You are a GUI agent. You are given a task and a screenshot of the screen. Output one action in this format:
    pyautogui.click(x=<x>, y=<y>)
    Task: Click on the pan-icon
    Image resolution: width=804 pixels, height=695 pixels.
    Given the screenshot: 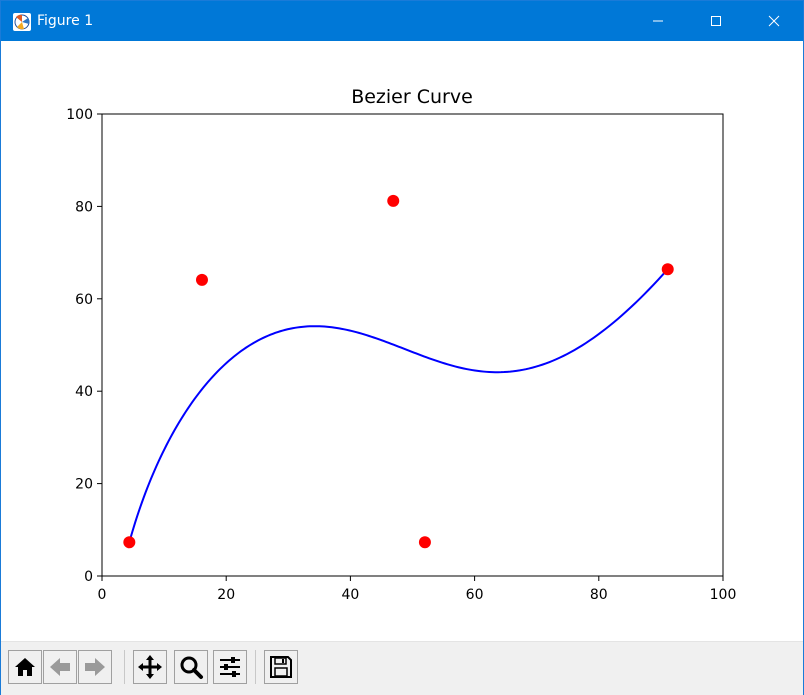 What is the action you would take?
    pyautogui.click(x=150, y=667)
    